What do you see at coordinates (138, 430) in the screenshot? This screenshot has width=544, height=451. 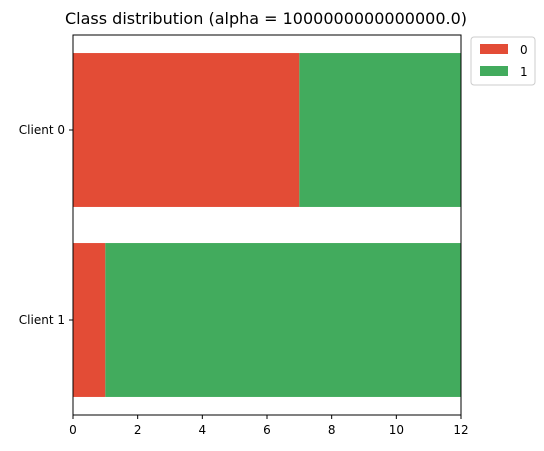 I see `x-tick-label: 2` at bounding box center [138, 430].